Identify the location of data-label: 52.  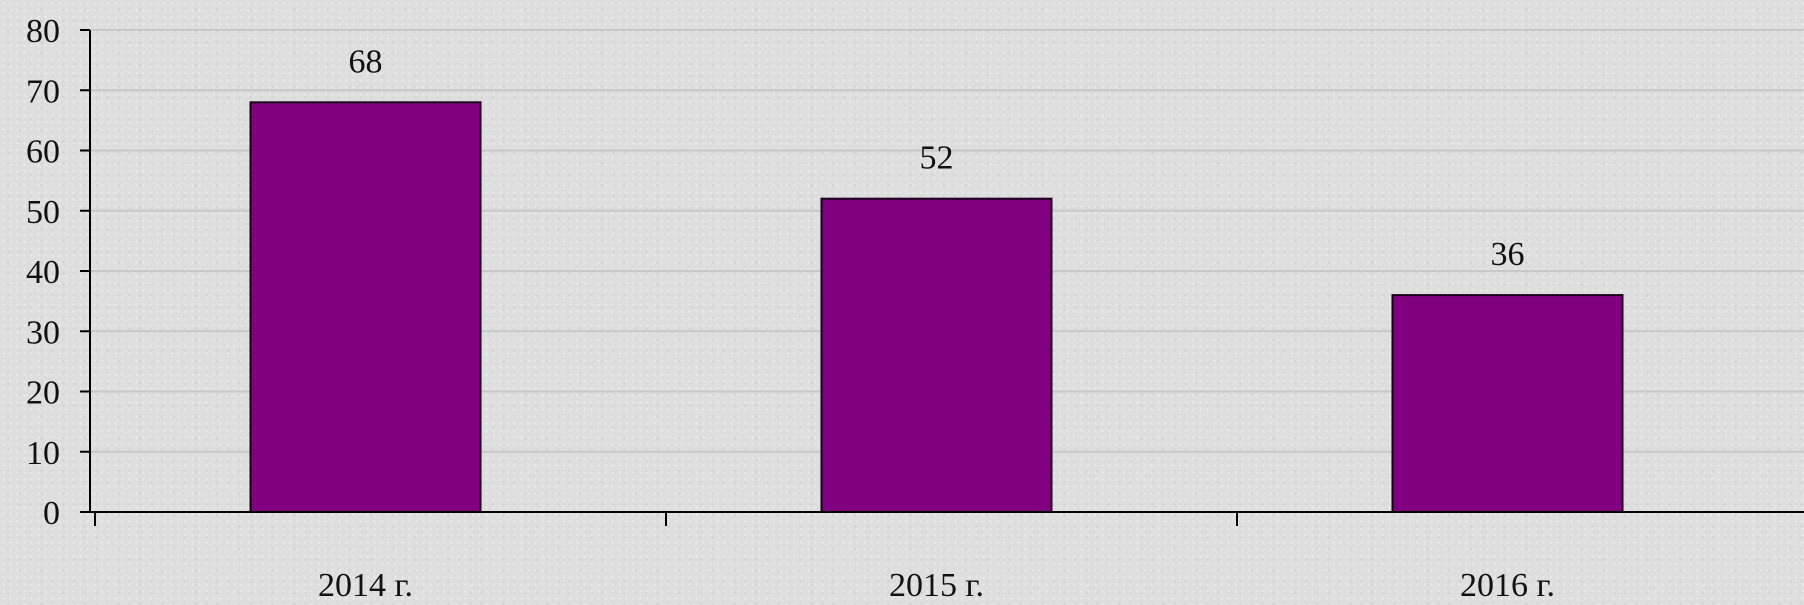
(937, 158).